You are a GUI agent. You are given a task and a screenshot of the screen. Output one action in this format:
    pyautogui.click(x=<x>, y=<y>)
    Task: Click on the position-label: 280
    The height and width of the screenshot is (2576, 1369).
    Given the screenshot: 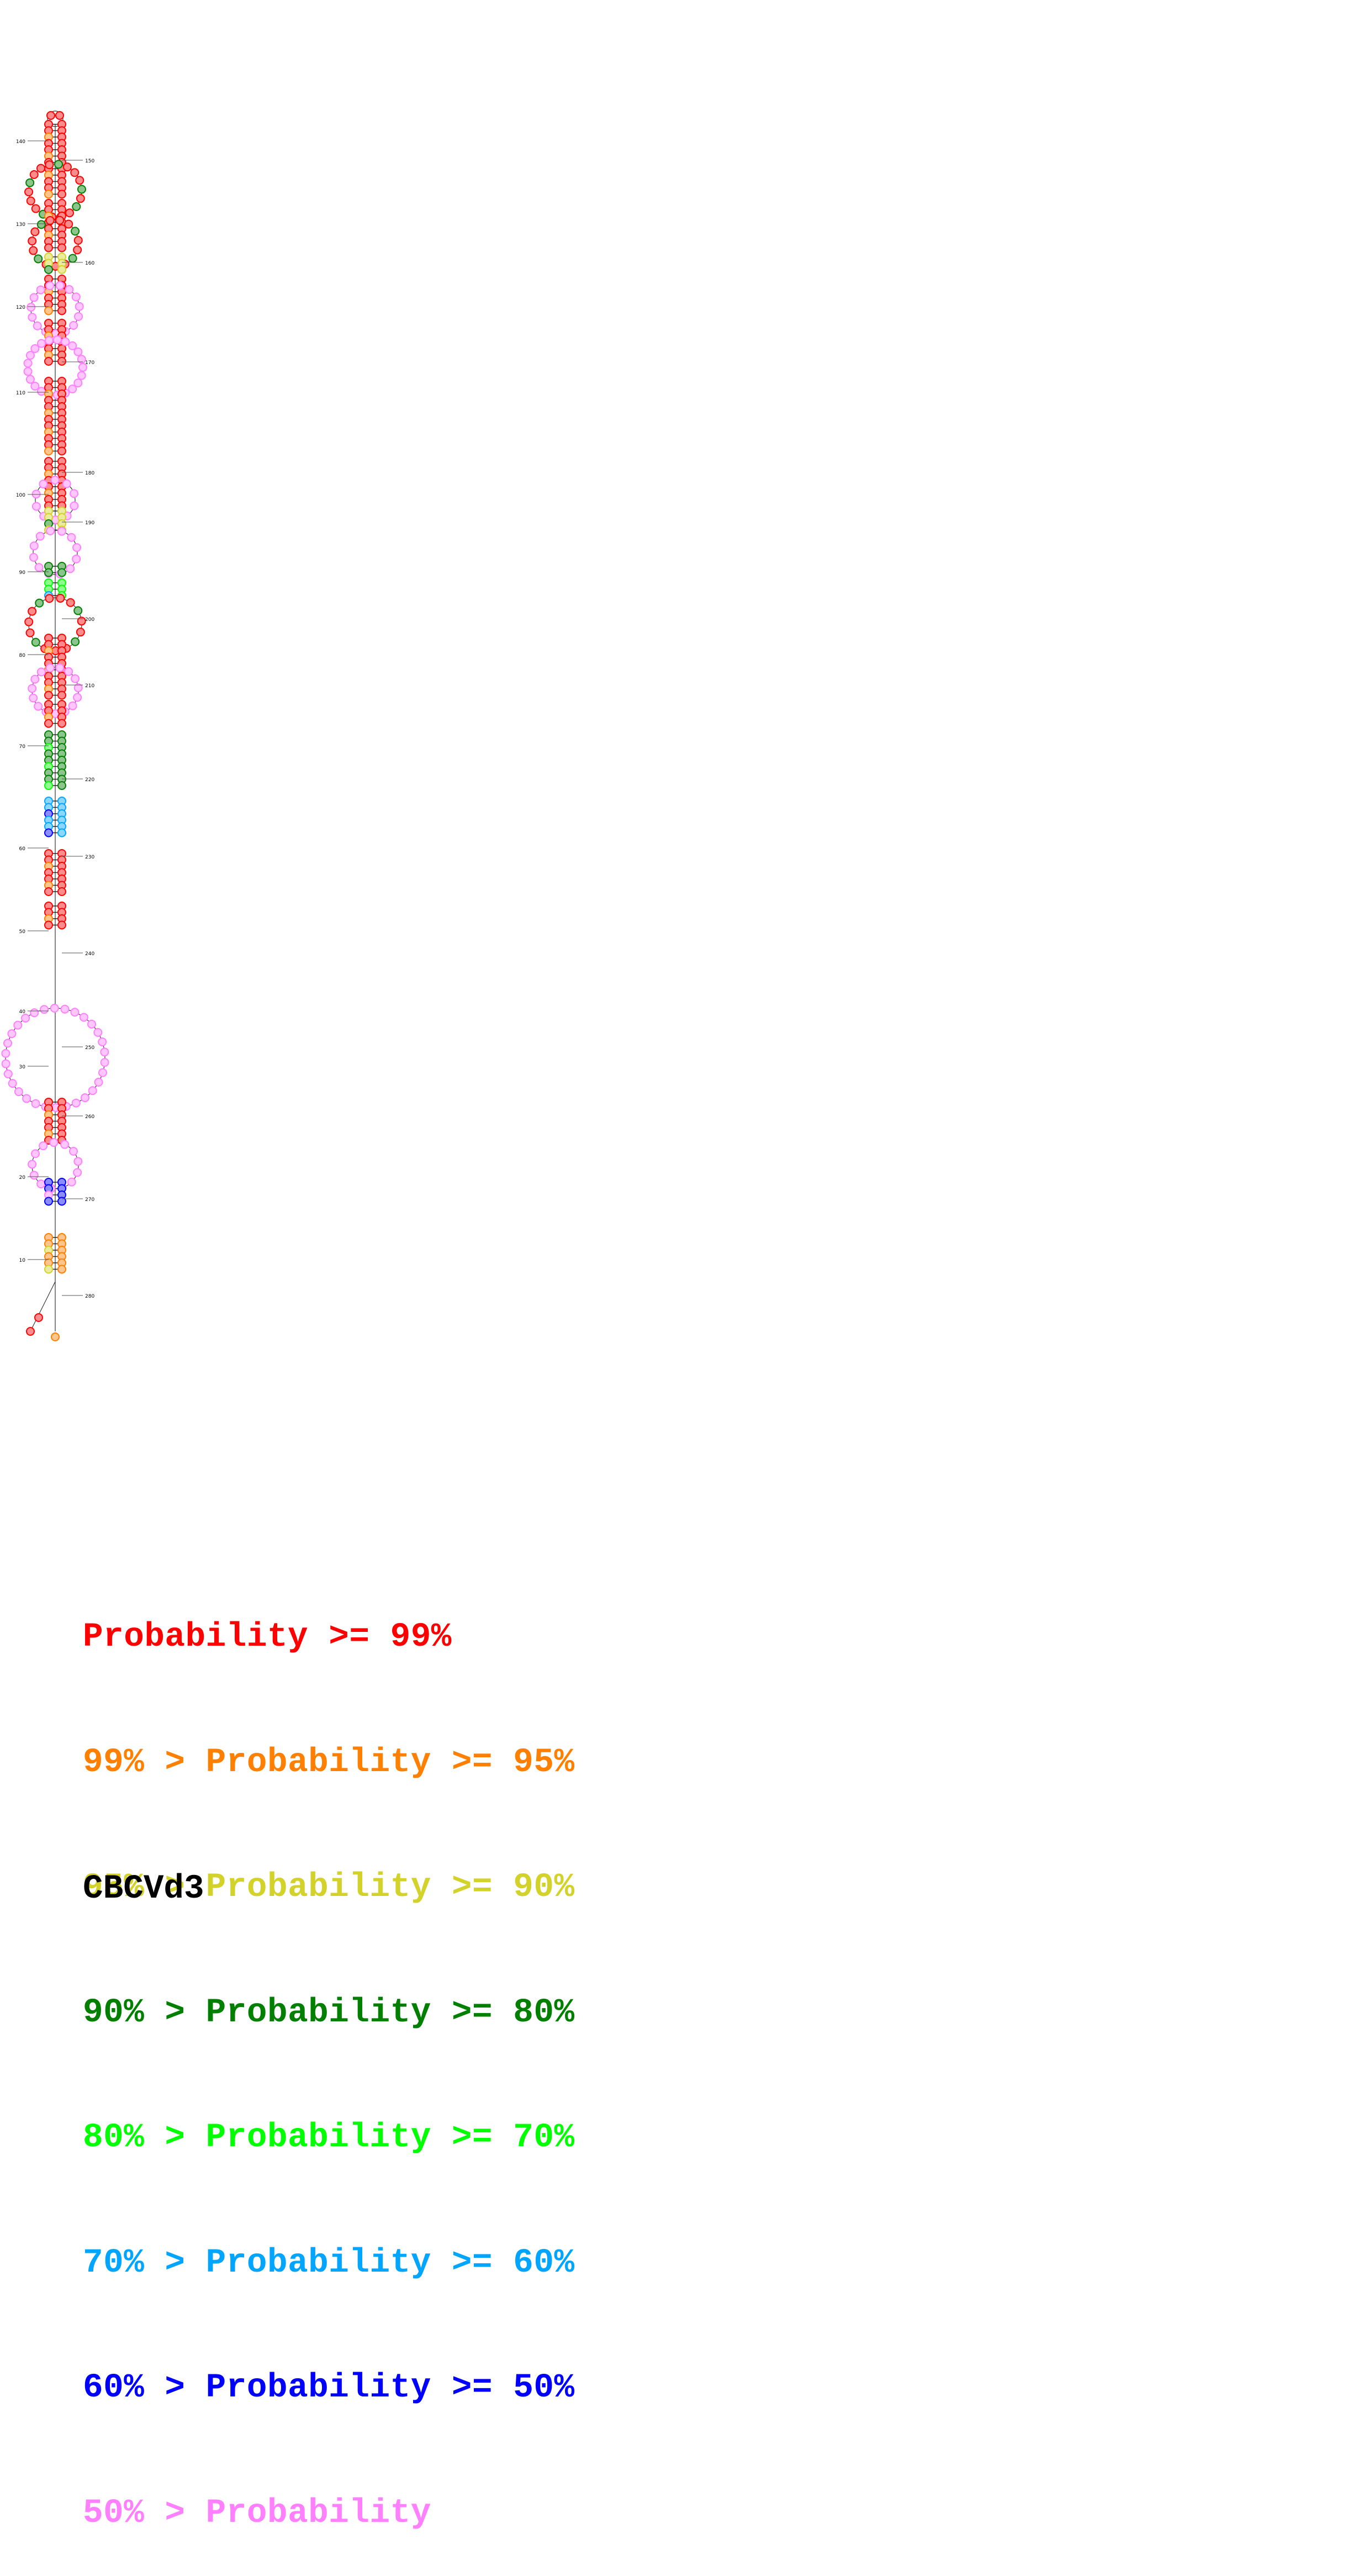 What is the action you would take?
    pyautogui.click(x=89, y=1296)
    